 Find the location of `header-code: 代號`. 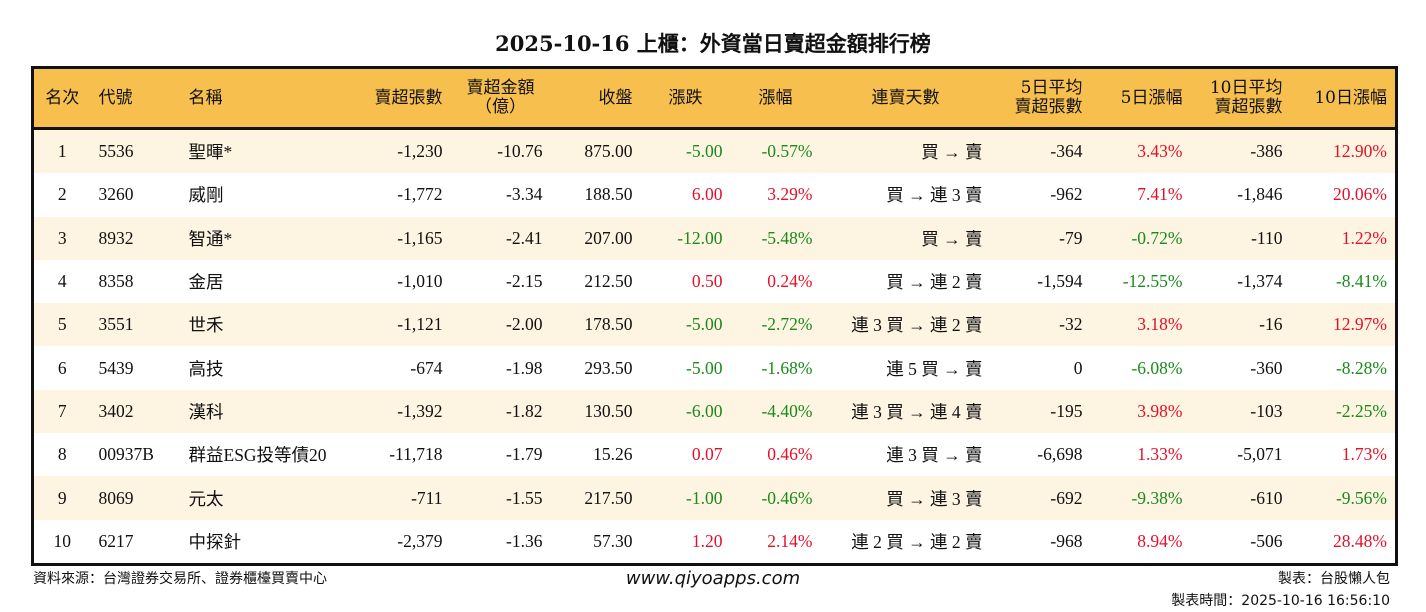

header-code: 代號 is located at coordinates (135, 98).